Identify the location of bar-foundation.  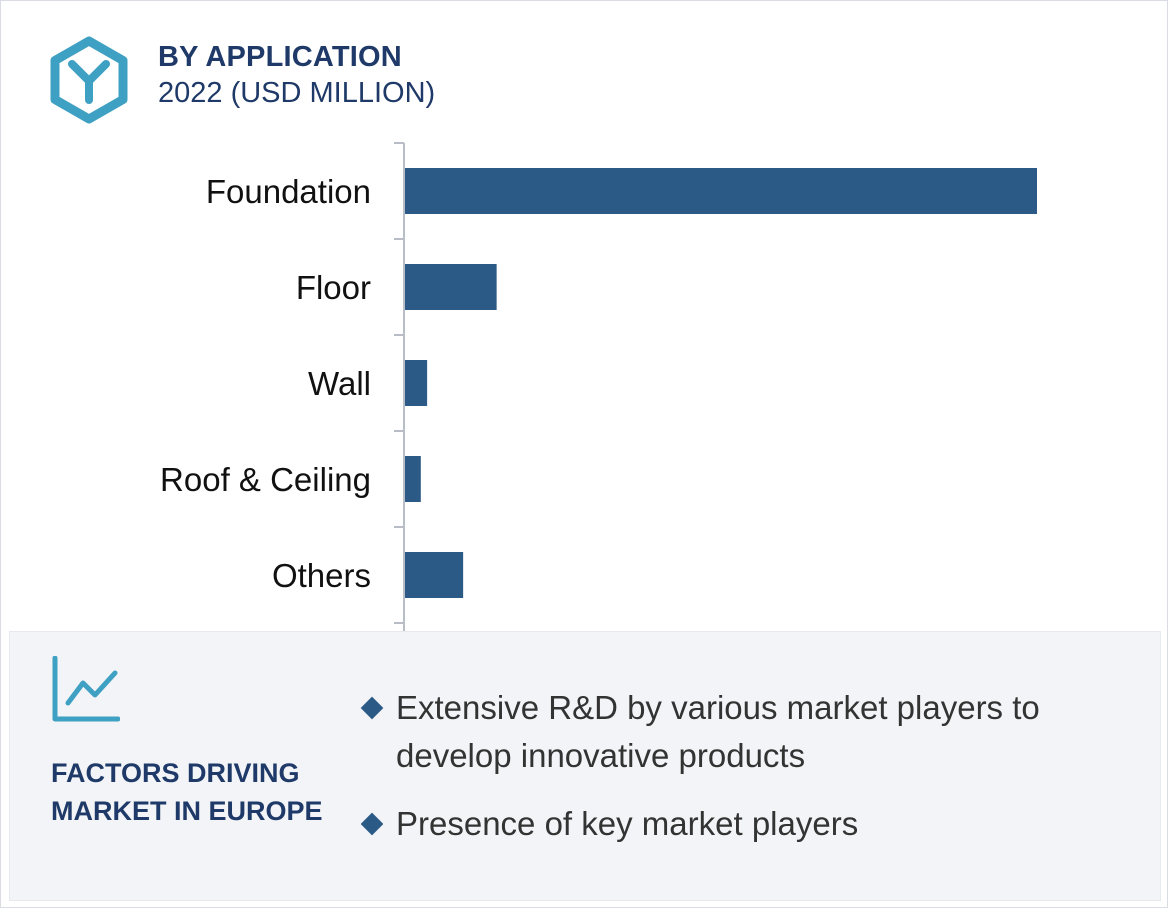
(721, 191).